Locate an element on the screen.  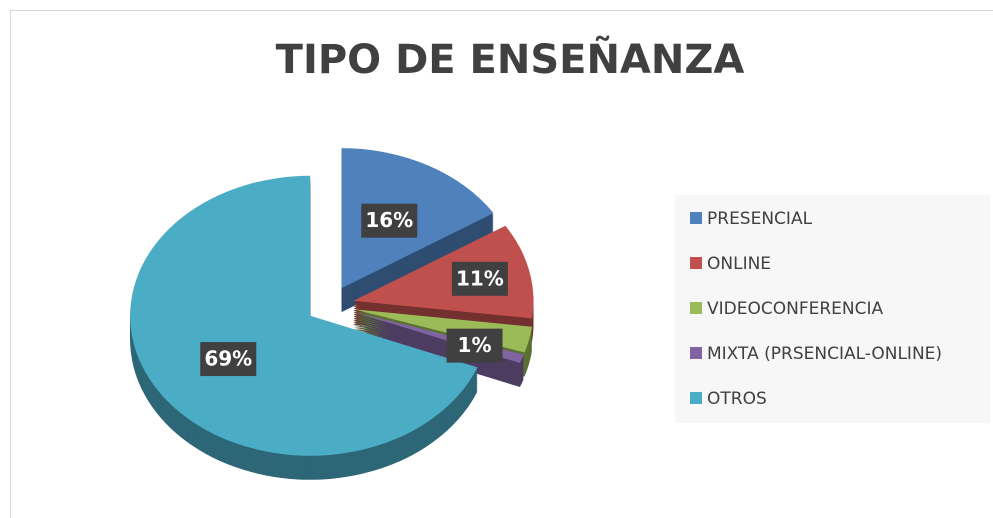
data-label: 16% is located at coordinates (389, 220).